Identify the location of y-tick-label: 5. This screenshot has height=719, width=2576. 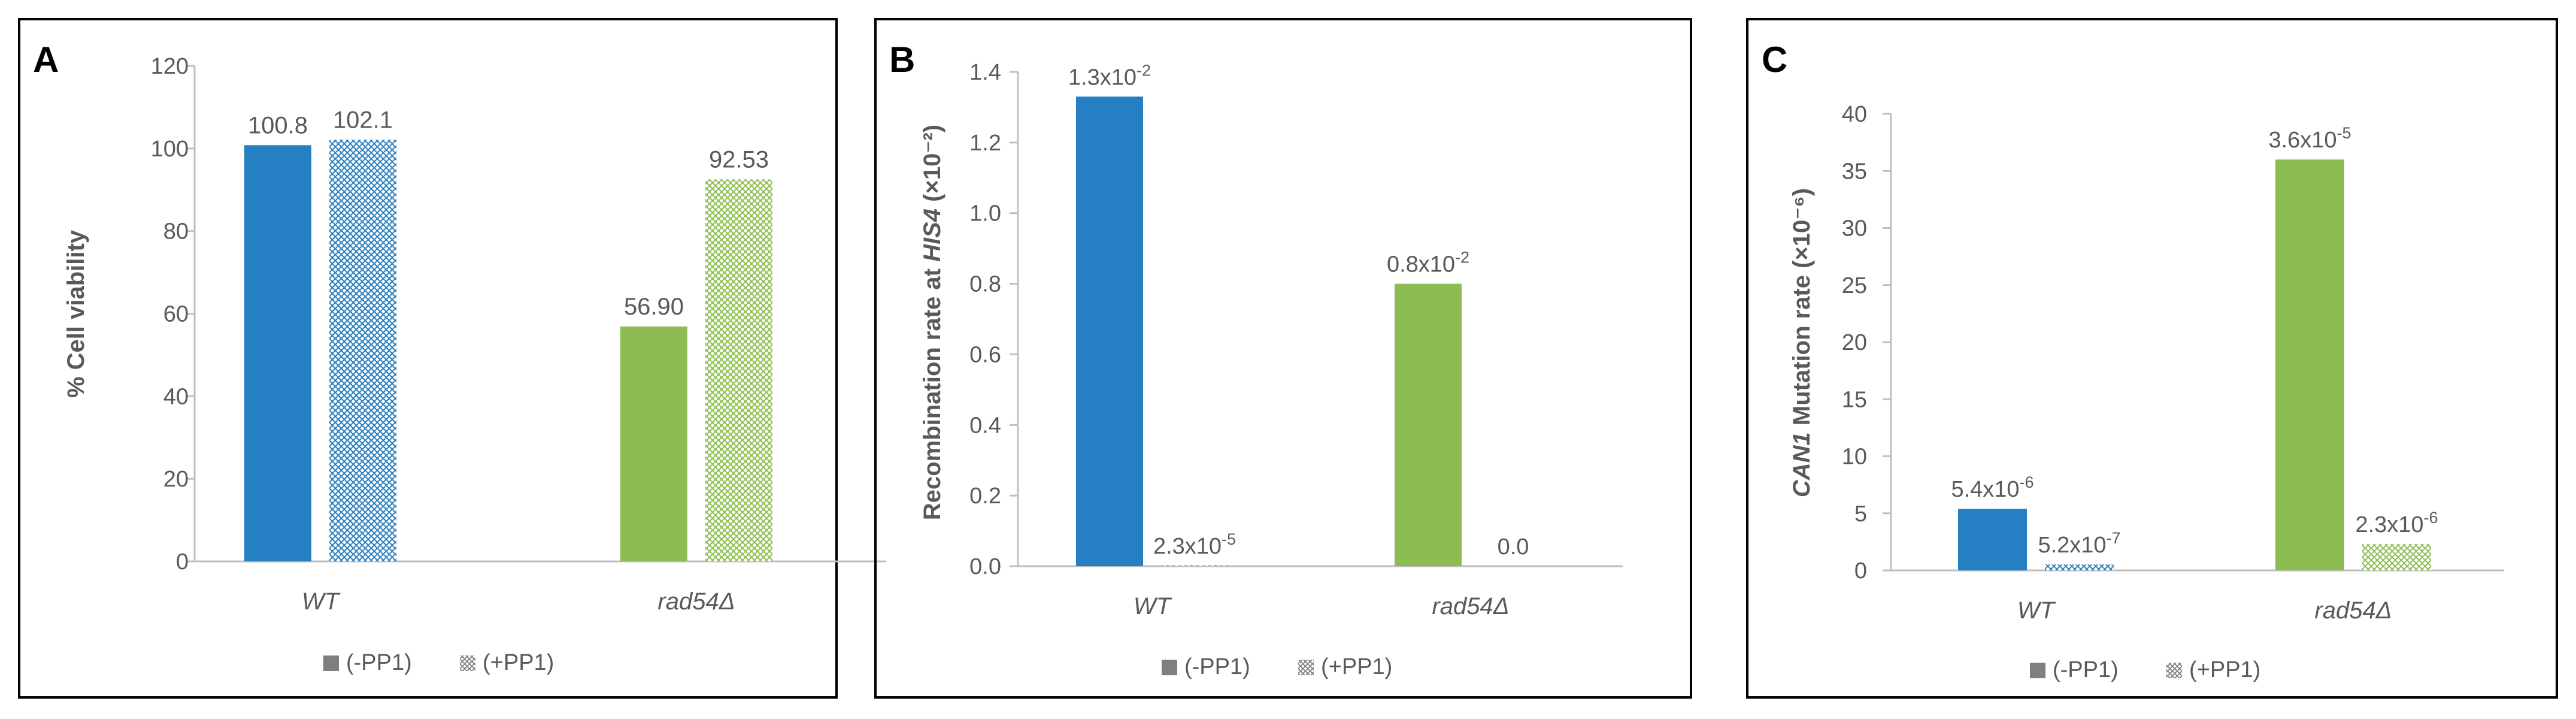
(1860, 514).